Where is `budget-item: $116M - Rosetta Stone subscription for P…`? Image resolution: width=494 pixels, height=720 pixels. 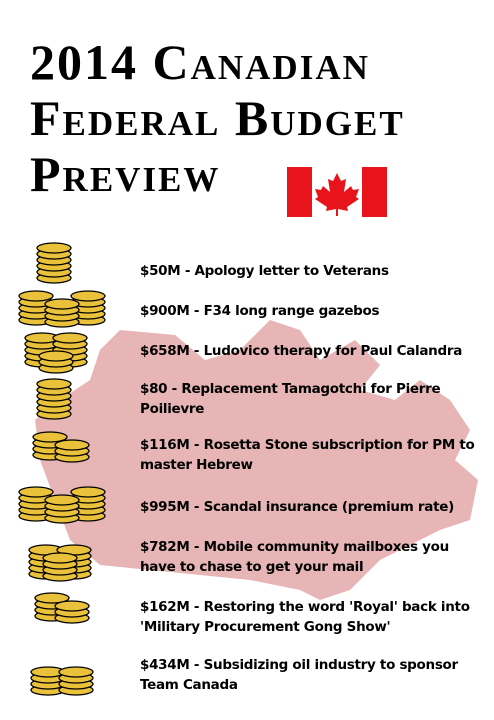
budget-item: $116M - Rosetta Stone subscription for P… is located at coordinates (307, 455).